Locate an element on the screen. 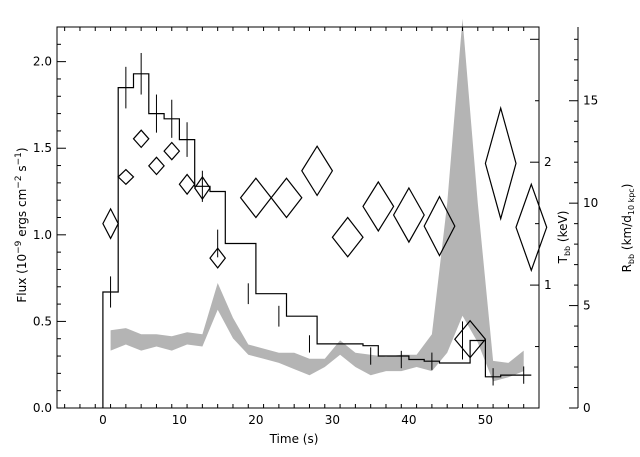  y-axis-label-flux: Flux (10−9 ergs cm−2 s−1) is located at coordinates (21, 224).